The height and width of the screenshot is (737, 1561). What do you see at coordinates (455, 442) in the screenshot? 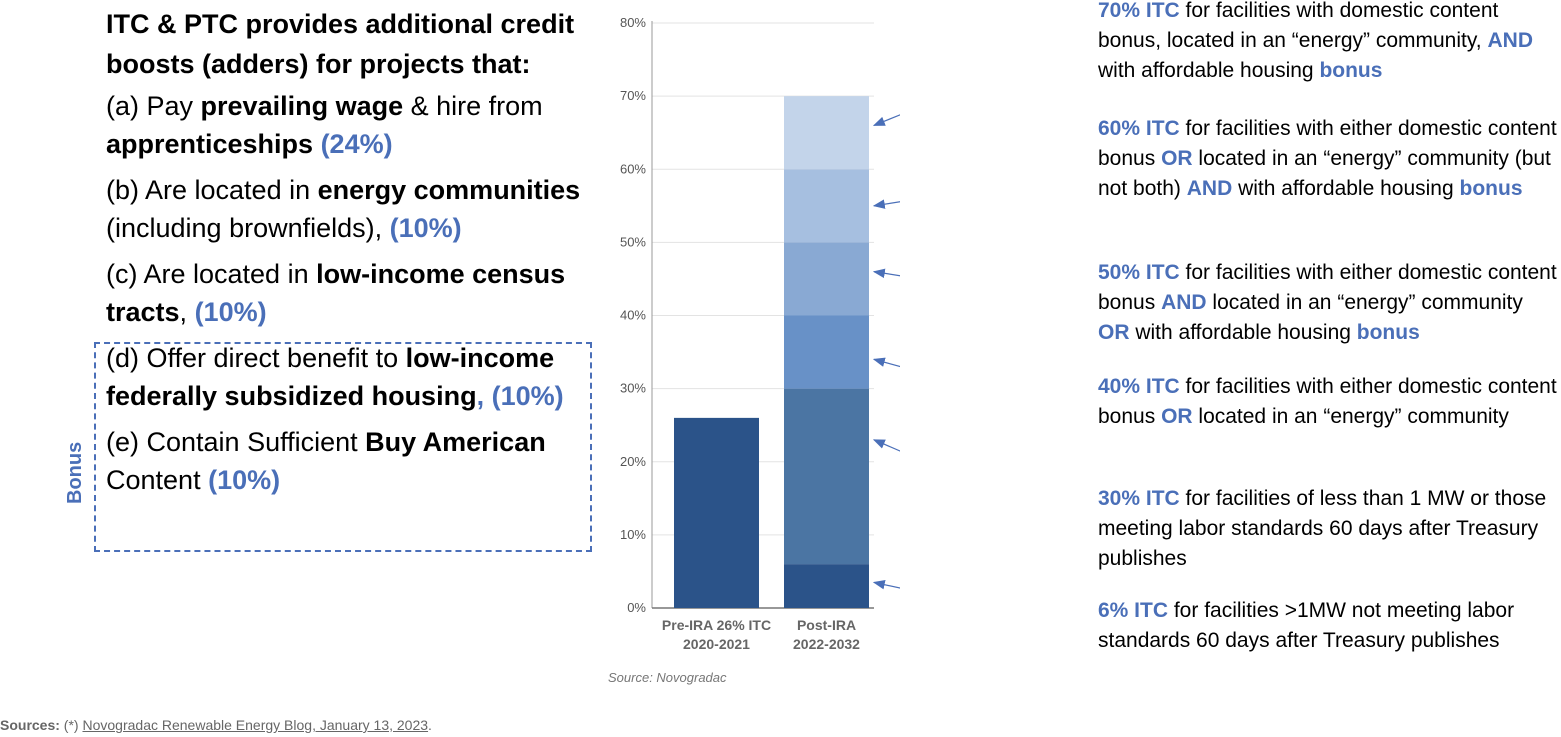
I see `adder-text: Buy American` at bounding box center [455, 442].